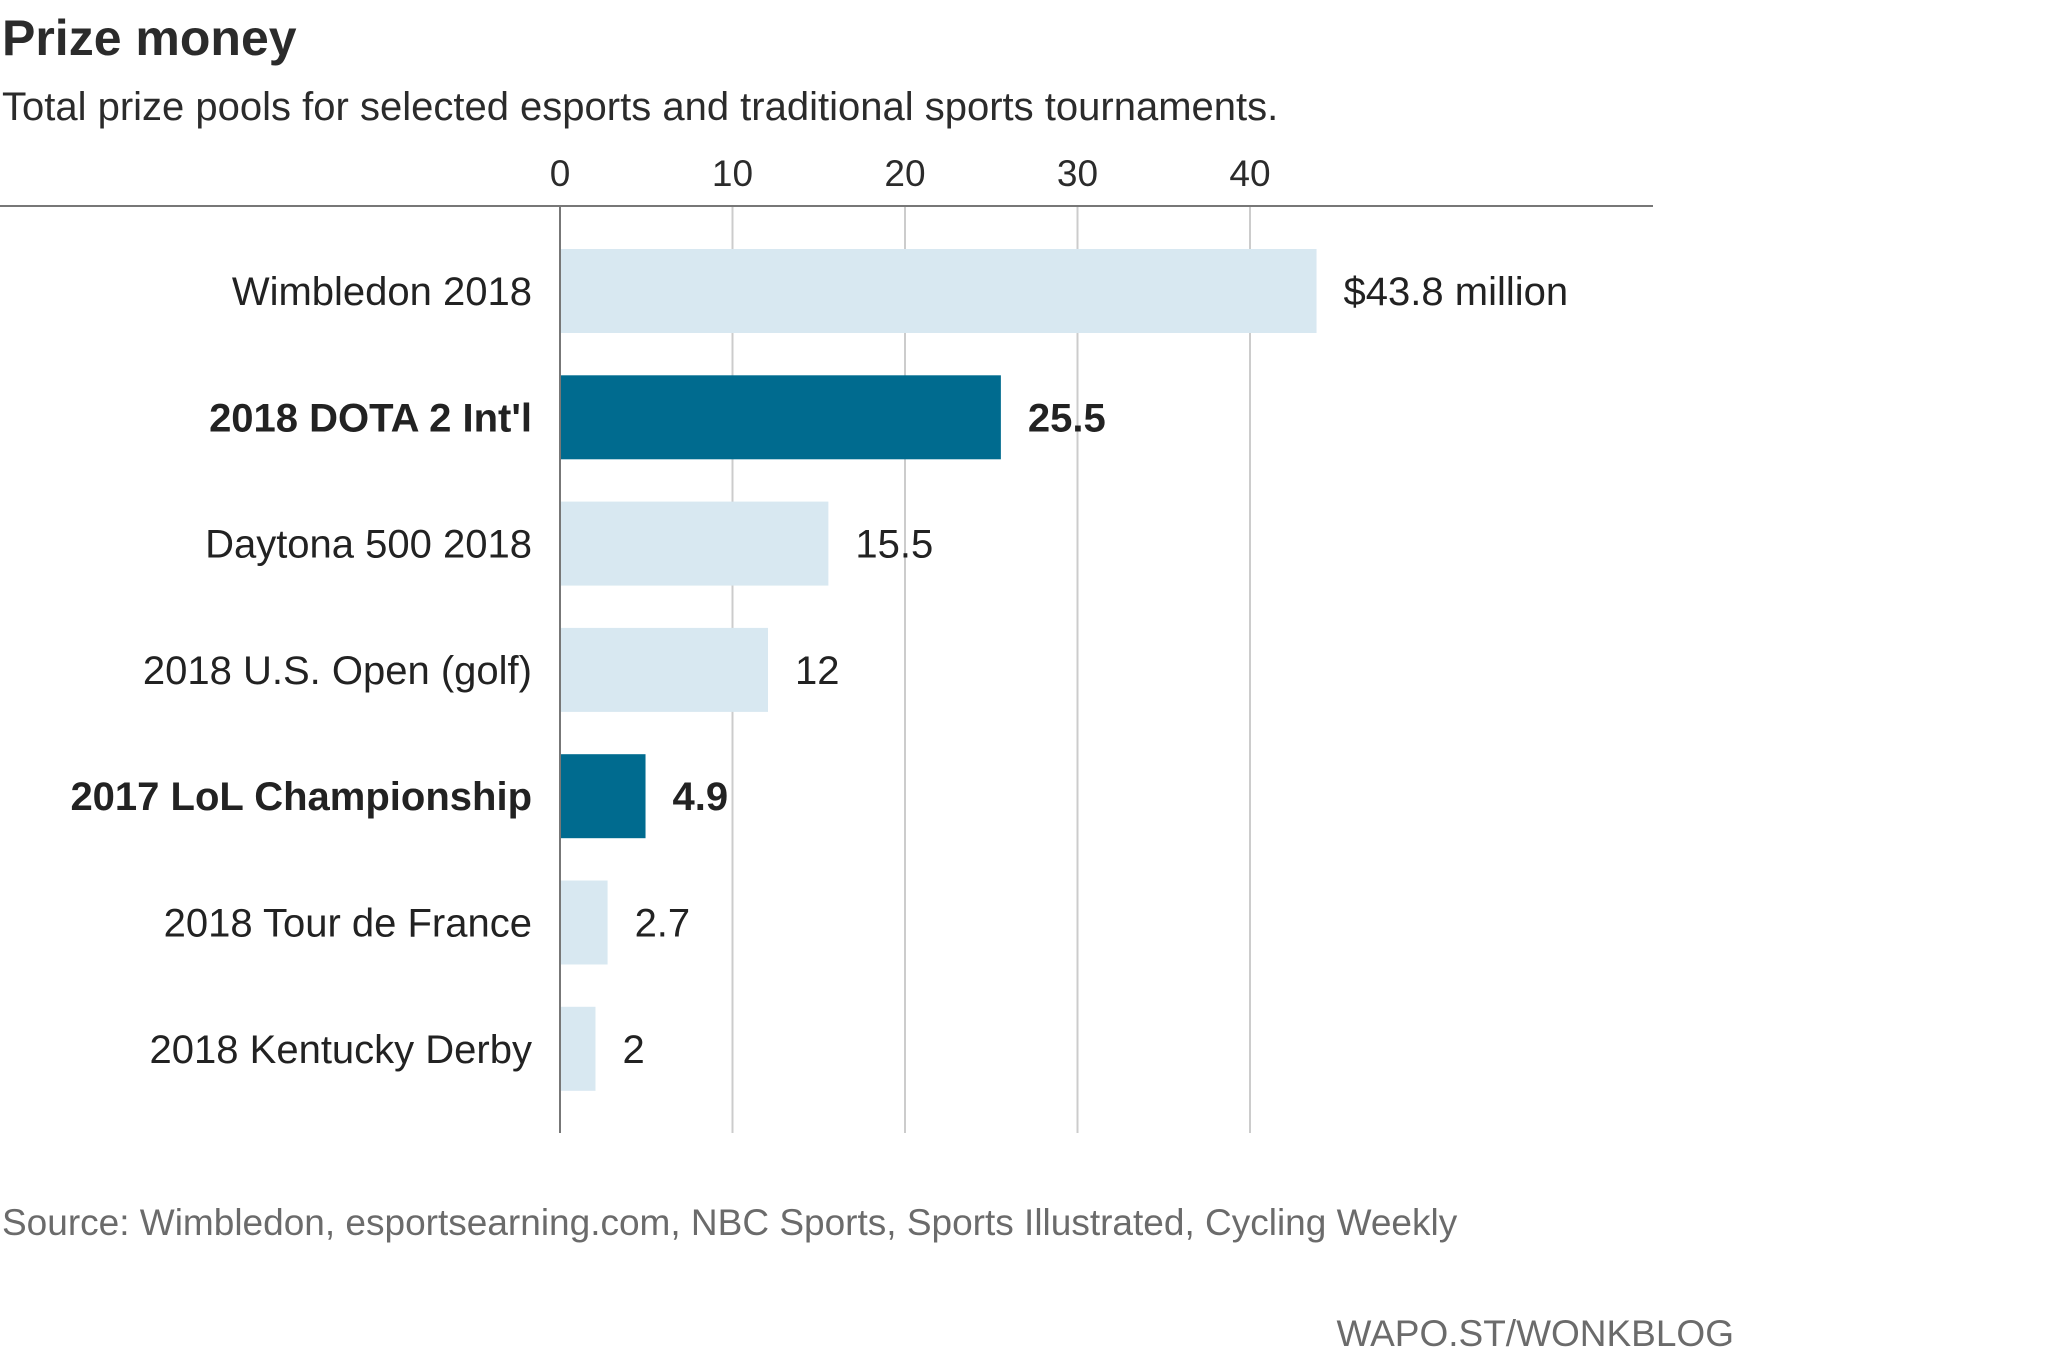 The width and height of the screenshot is (2048, 1357). I want to click on x-tick-label: 40, so click(1249, 173).